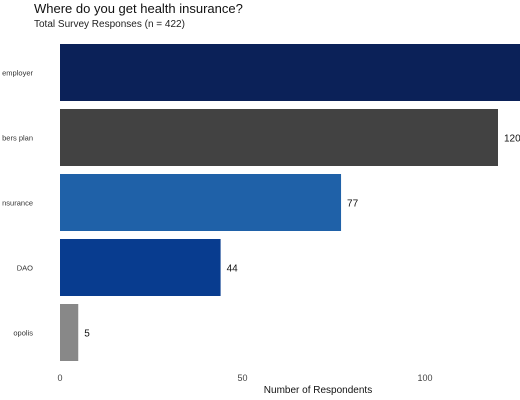 The height and width of the screenshot is (400, 520). I want to click on category-labels: employer bers plan nsurance DAO opolis, so click(17, 203).